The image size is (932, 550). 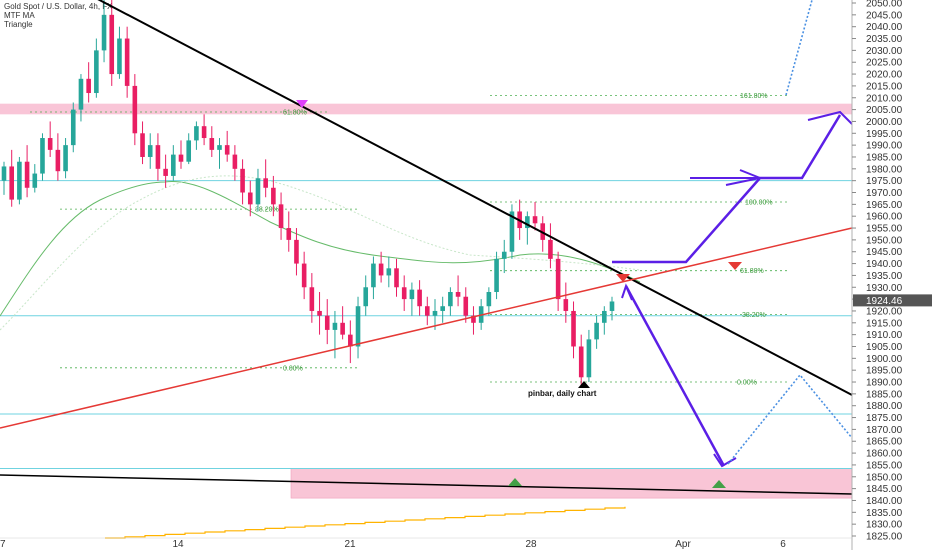 What do you see at coordinates (884, 477) in the screenshot?
I see `price-axis-label: 1850.00` at bounding box center [884, 477].